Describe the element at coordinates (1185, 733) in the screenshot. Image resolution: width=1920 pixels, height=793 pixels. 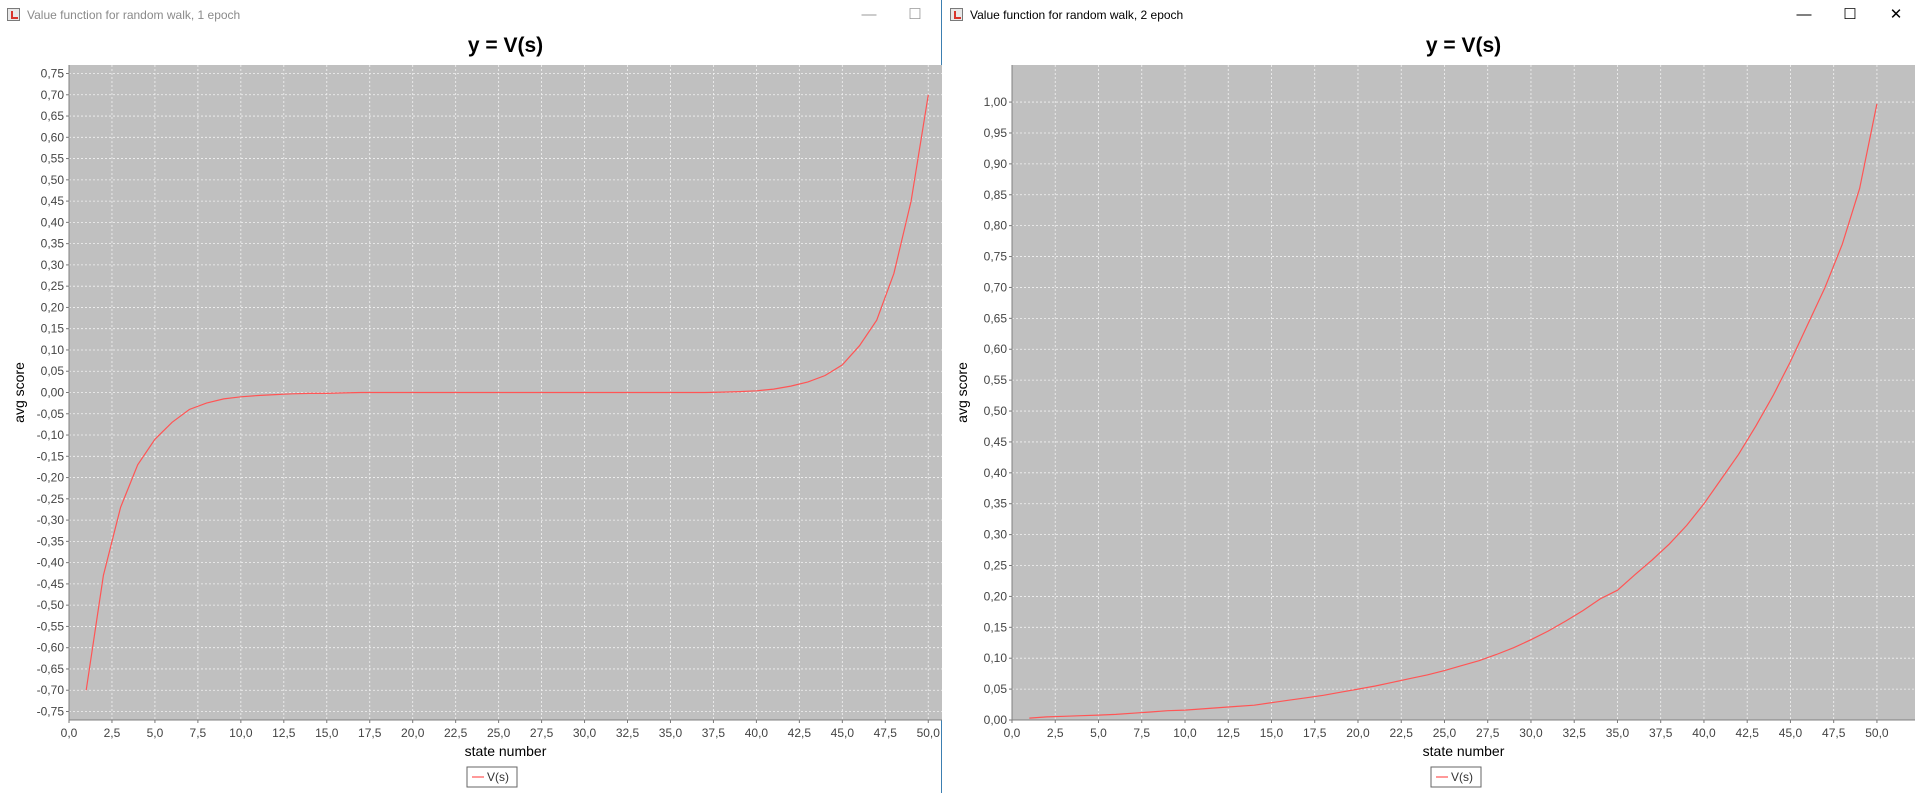
I see `x-tick-label: 10,0` at that location.